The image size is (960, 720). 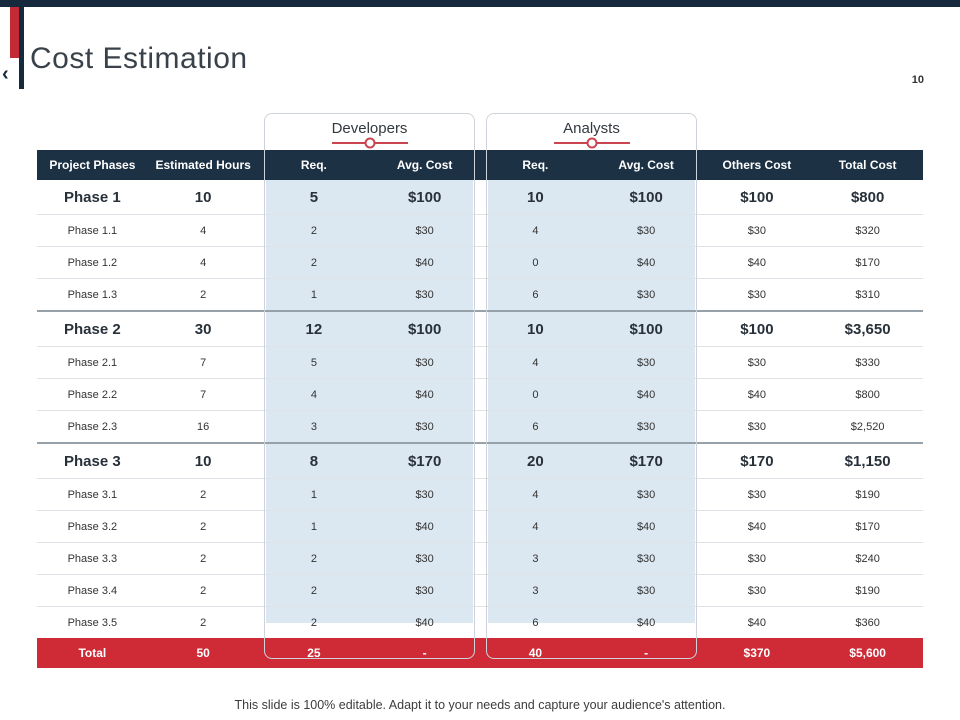 I want to click on table-row: Phase 1 10 5 $100 10 $100 $100 $800, so click(x=480, y=197).